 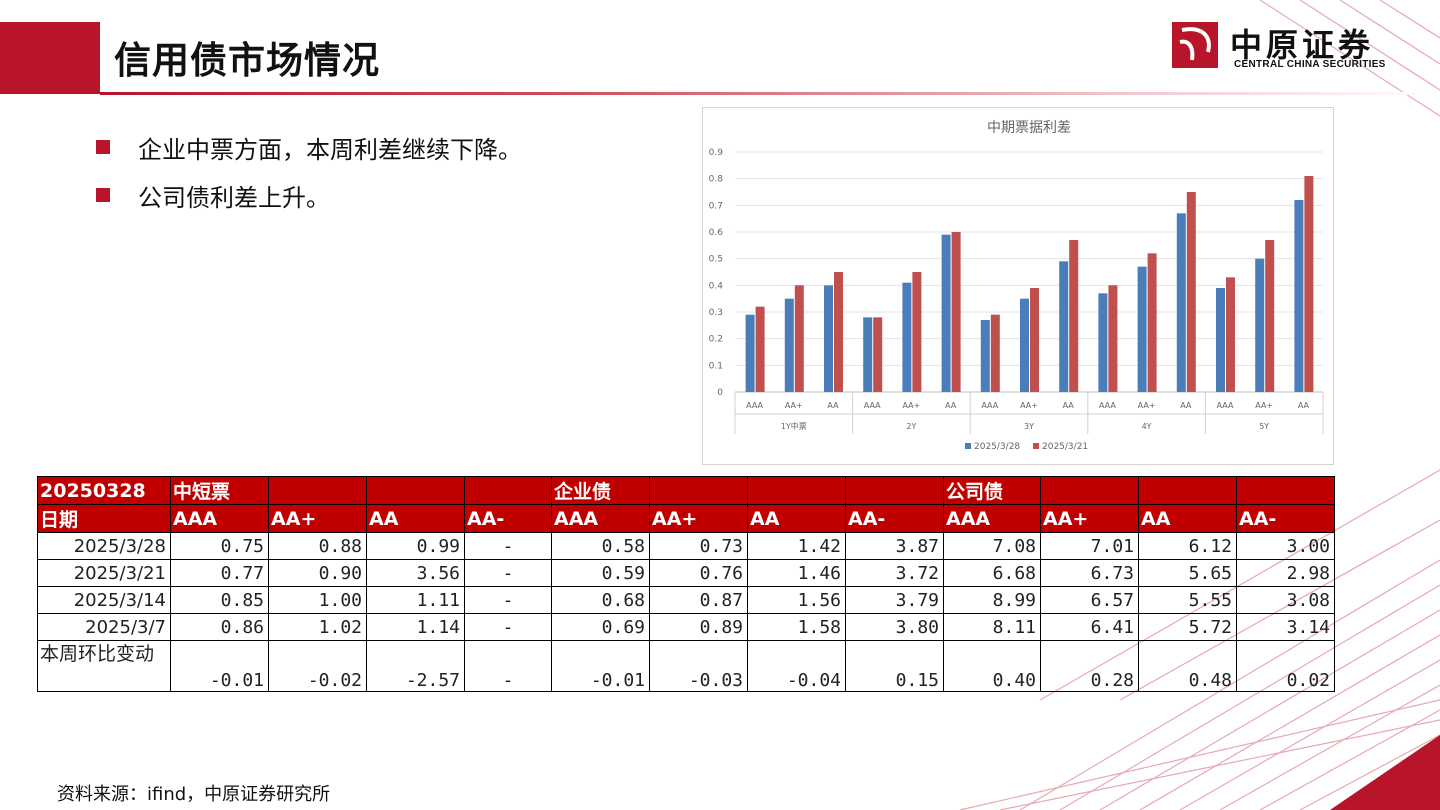 What do you see at coordinates (796, 627) in the screenshot?
I see `table-cell: 1.58` at bounding box center [796, 627].